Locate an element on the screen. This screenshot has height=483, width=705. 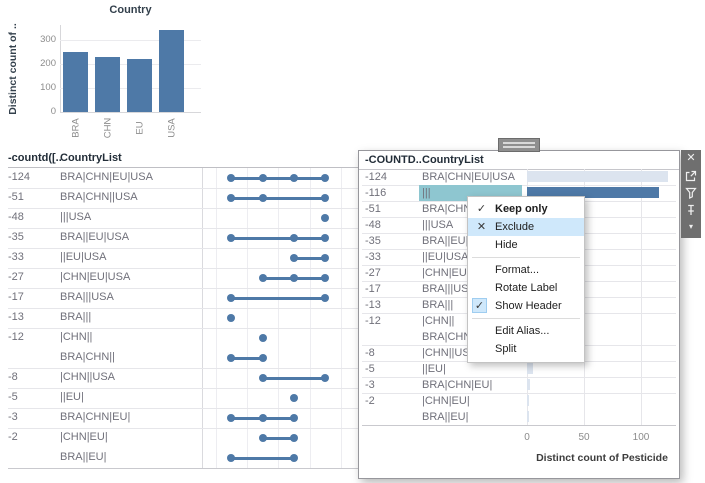
row-count-value: -48 is located at coordinates (16, 217).